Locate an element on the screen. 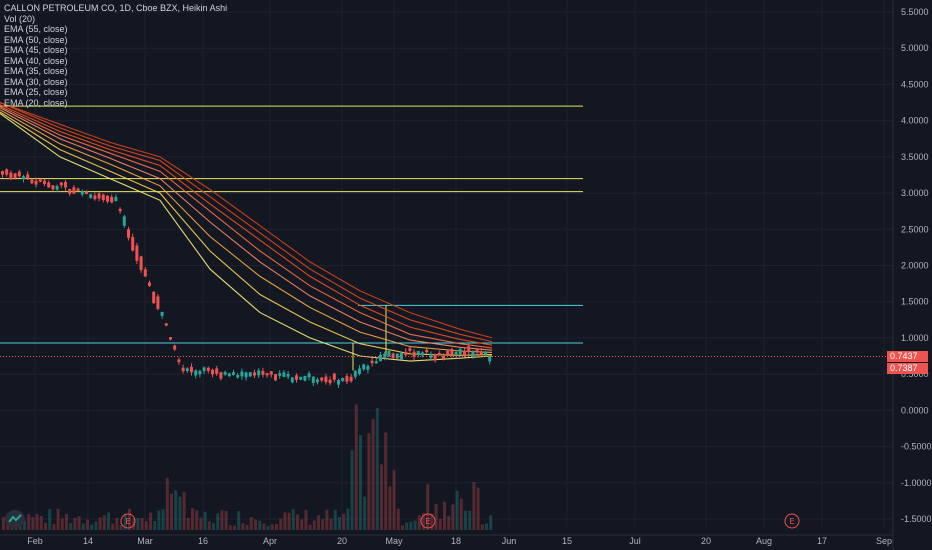 This screenshot has width=932, height=550. indicator-ema-25: EMA (25, close) is located at coordinates (36, 92).